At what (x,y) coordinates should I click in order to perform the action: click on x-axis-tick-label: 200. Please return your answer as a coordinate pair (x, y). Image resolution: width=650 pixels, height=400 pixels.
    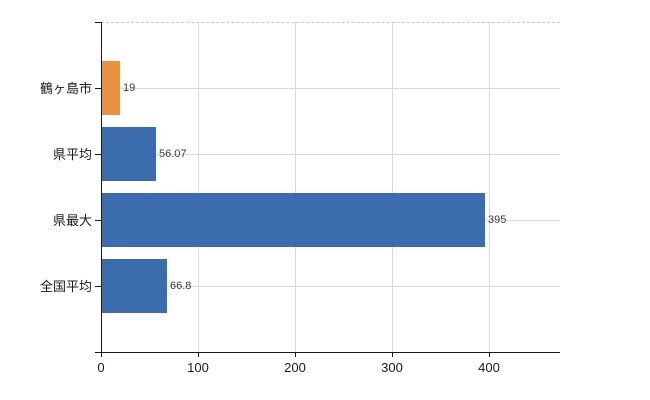
    Looking at the image, I should click on (295, 367).